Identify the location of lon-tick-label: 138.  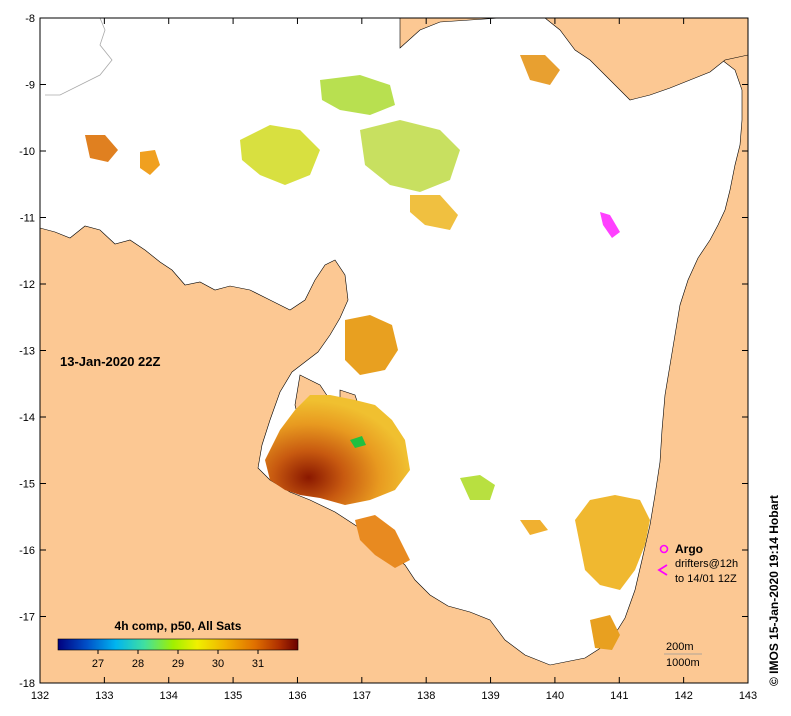
(426, 696).